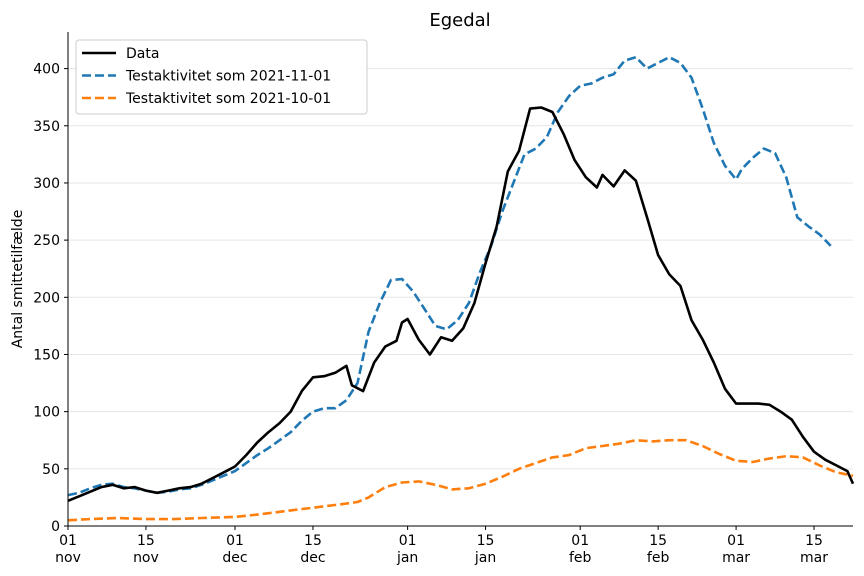 The image size is (864, 576). I want to click on y-axis-label: Antal smittetilfælde, so click(18, 279).